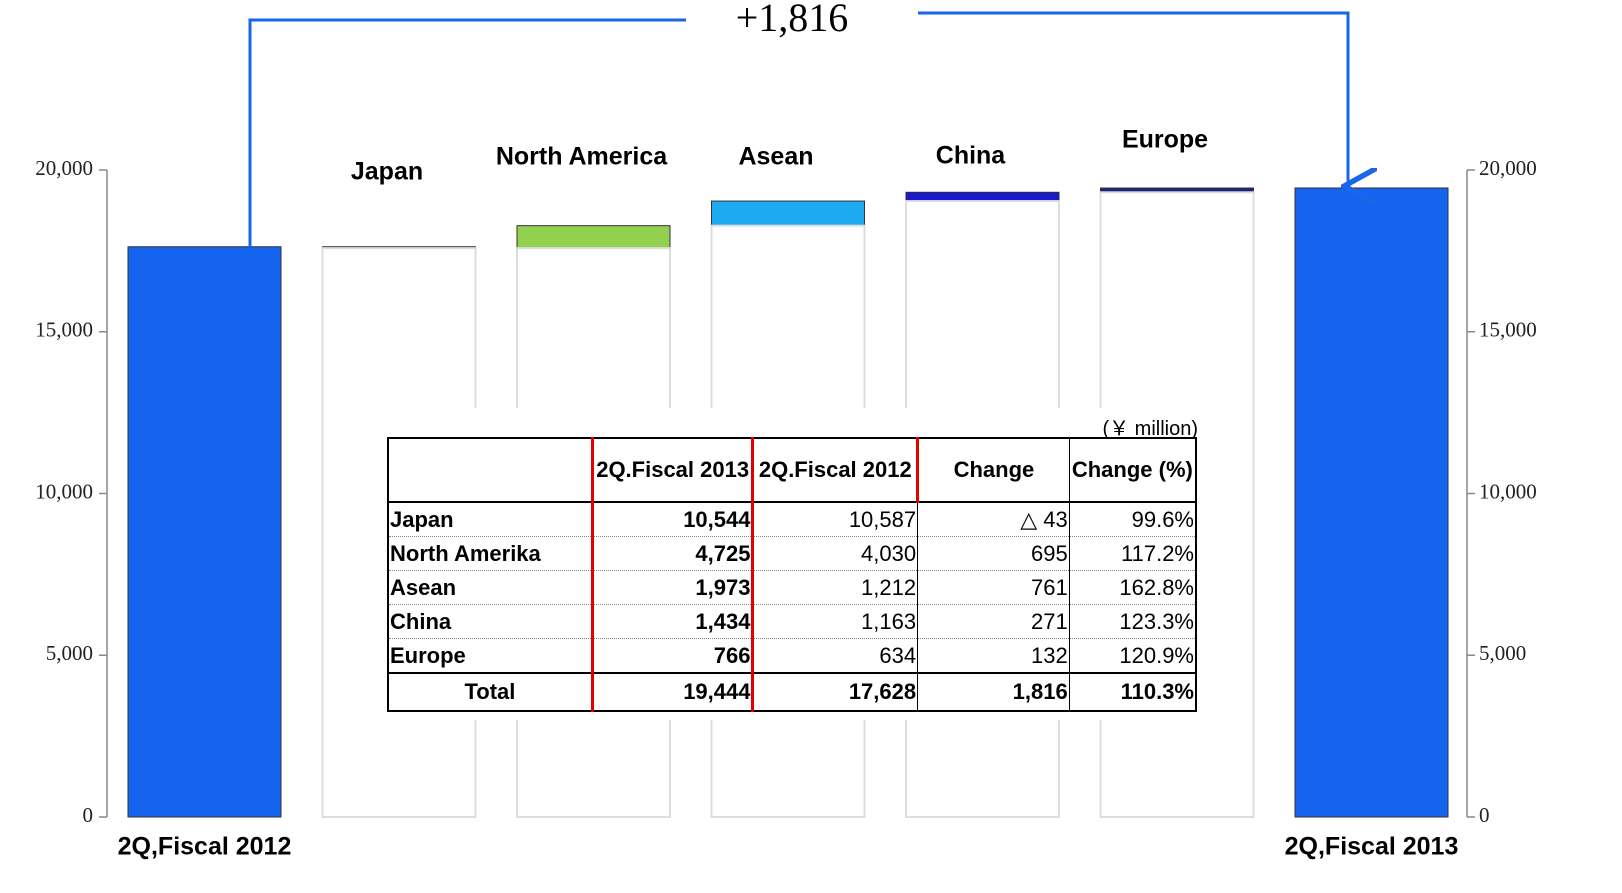 This screenshot has width=1622, height=893. What do you see at coordinates (993, 692) in the screenshot?
I see `total-cell: 1,816` at bounding box center [993, 692].